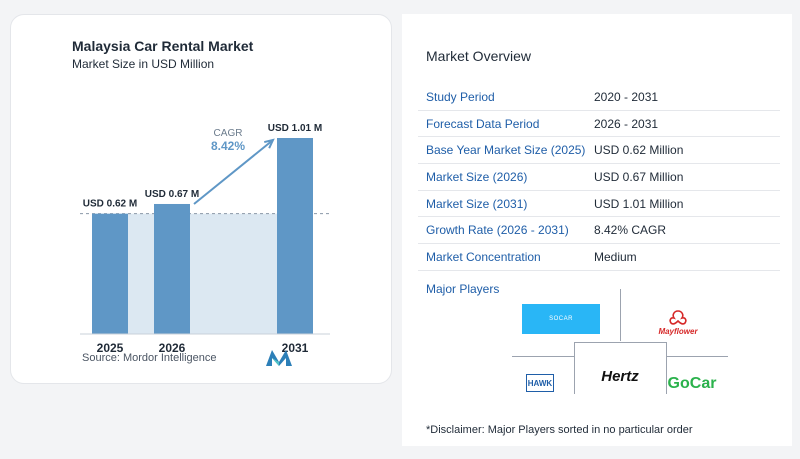 This screenshot has width=800, height=459. I want to click on overview-row-label: Forecast Data Period, so click(483, 123).